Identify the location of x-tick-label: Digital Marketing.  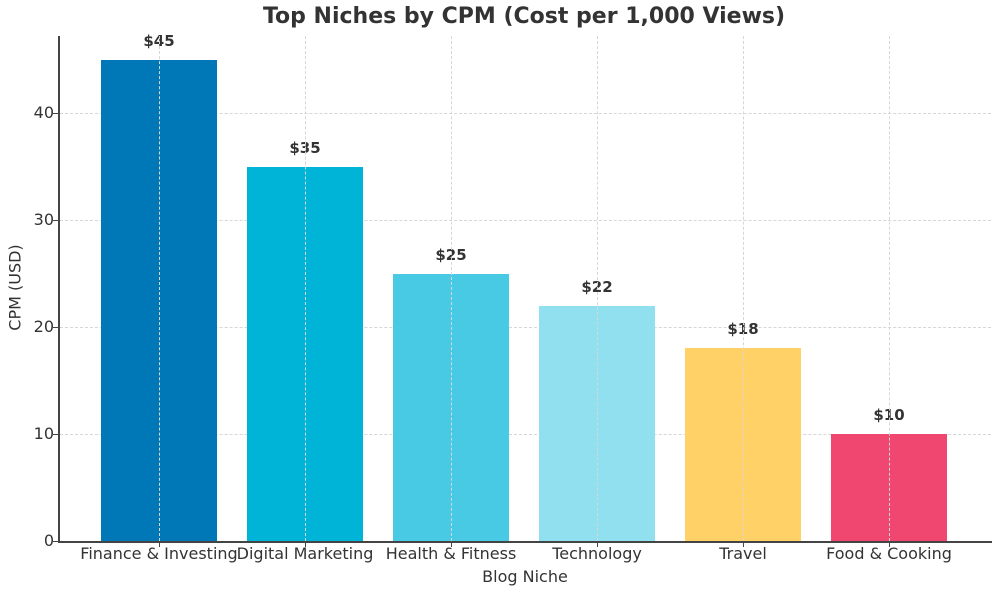
(305, 553).